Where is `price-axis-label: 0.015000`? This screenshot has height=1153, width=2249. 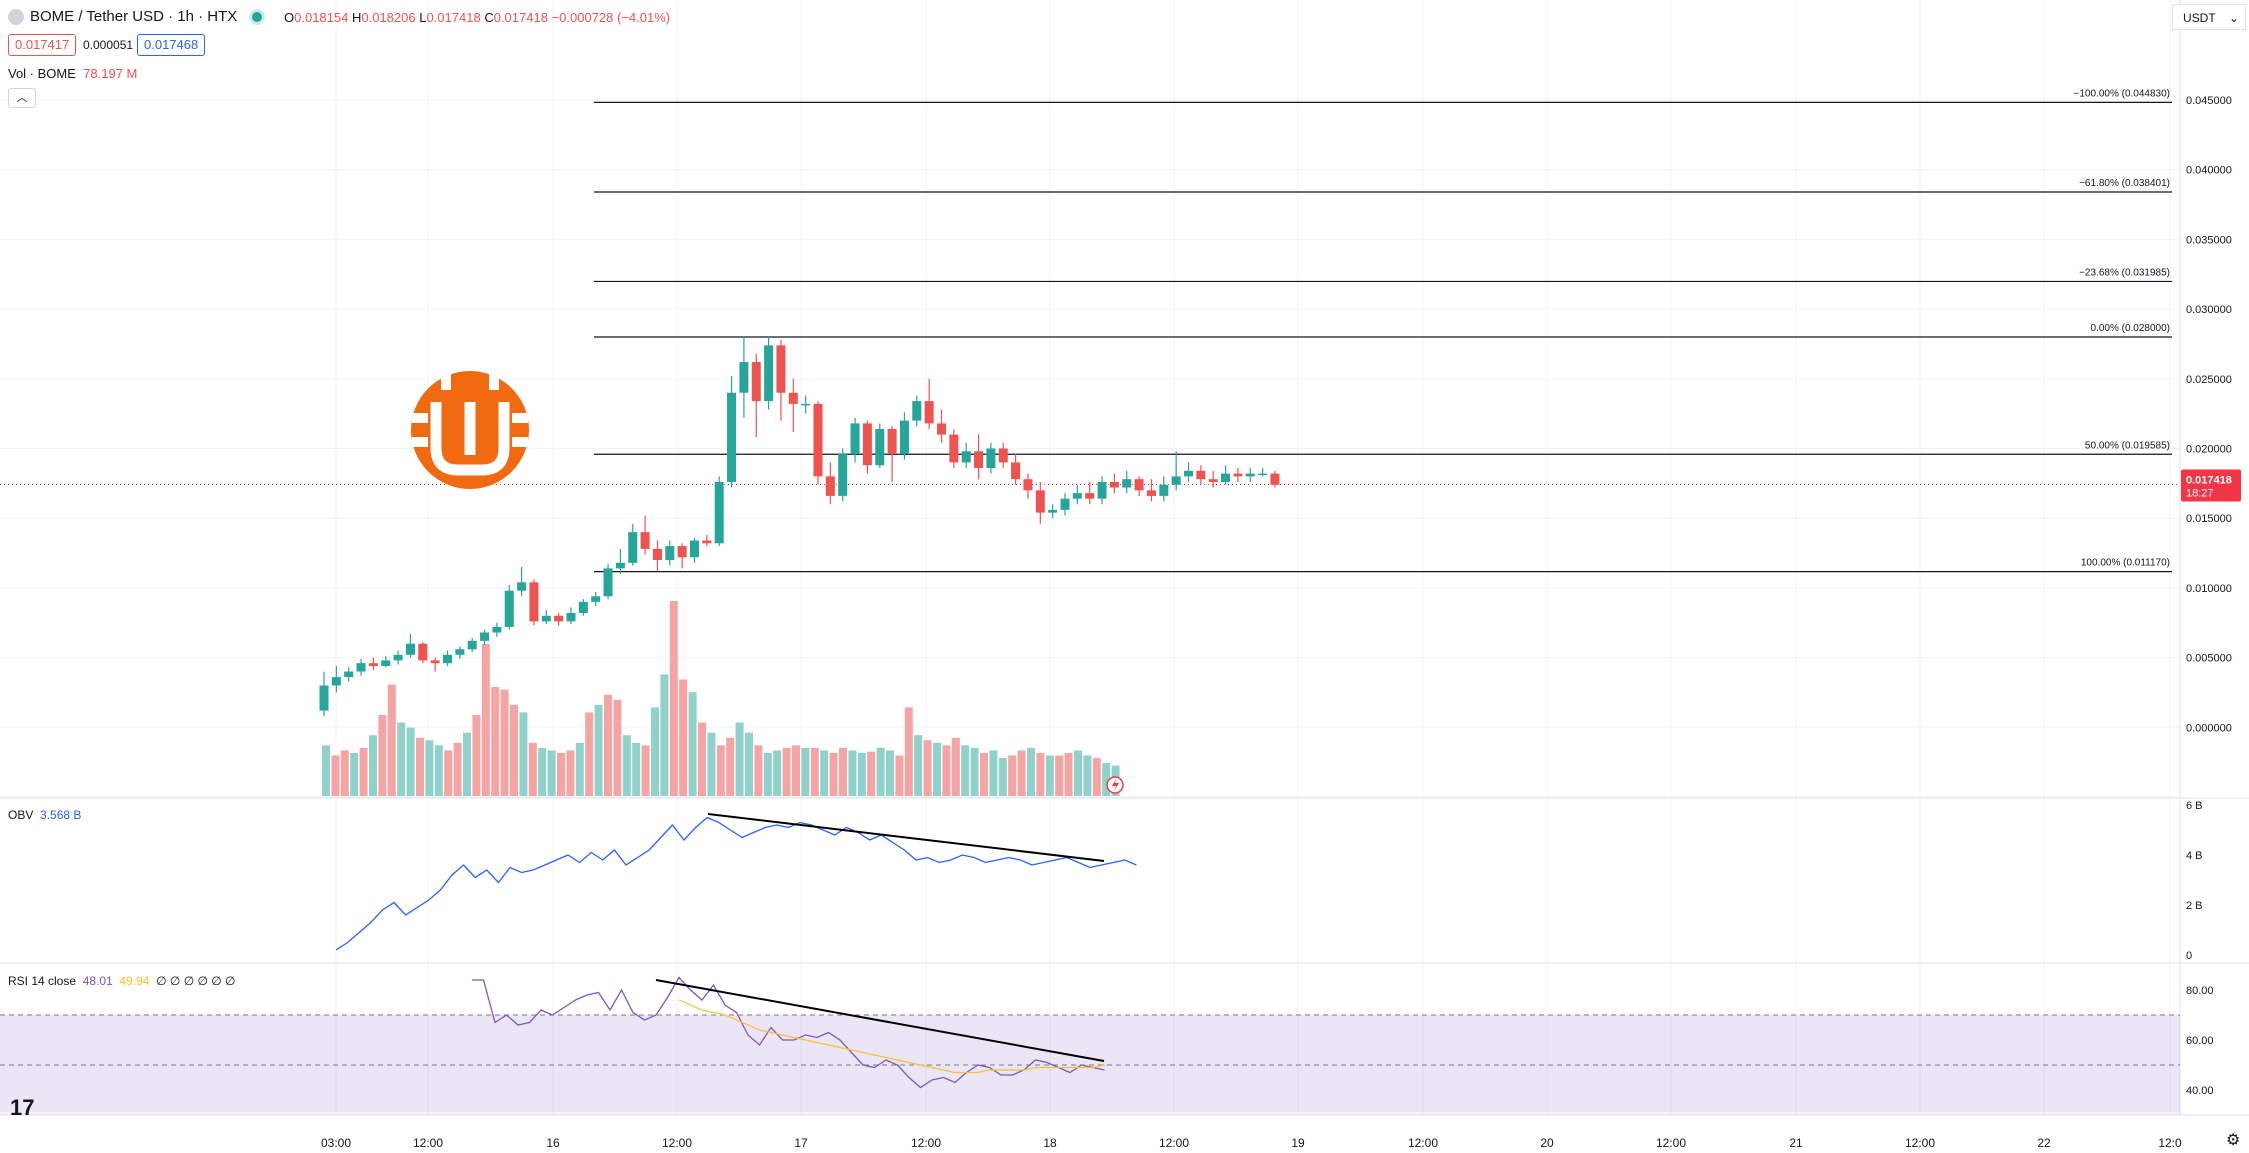
price-axis-label: 0.015000 is located at coordinates (2209, 519).